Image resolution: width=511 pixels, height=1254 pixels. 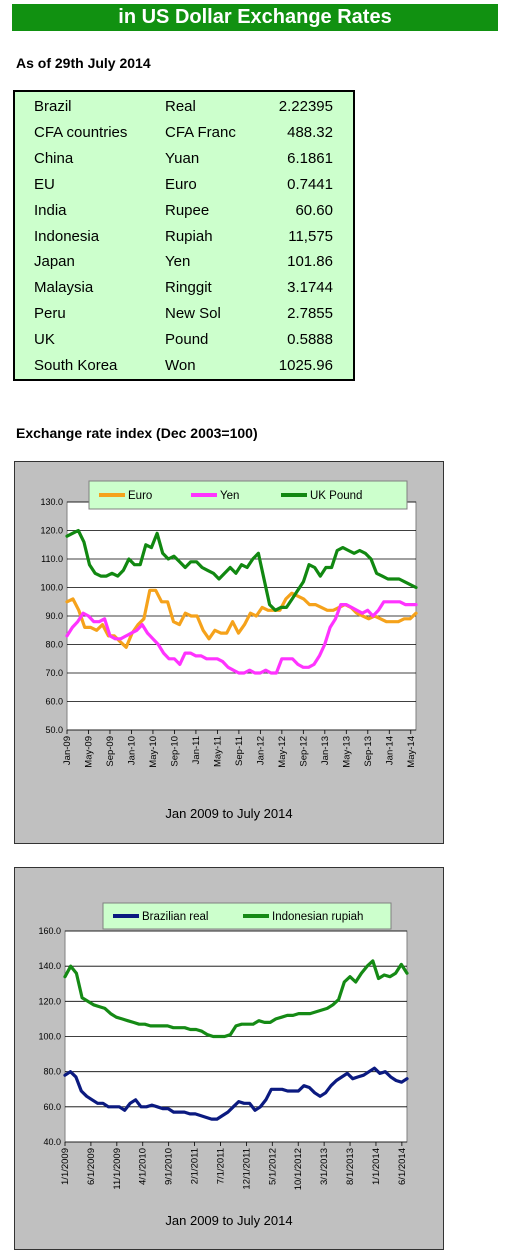 What do you see at coordinates (188, 288) in the screenshot?
I see `currency-name: Ringgit` at bounding box center [188, 288].